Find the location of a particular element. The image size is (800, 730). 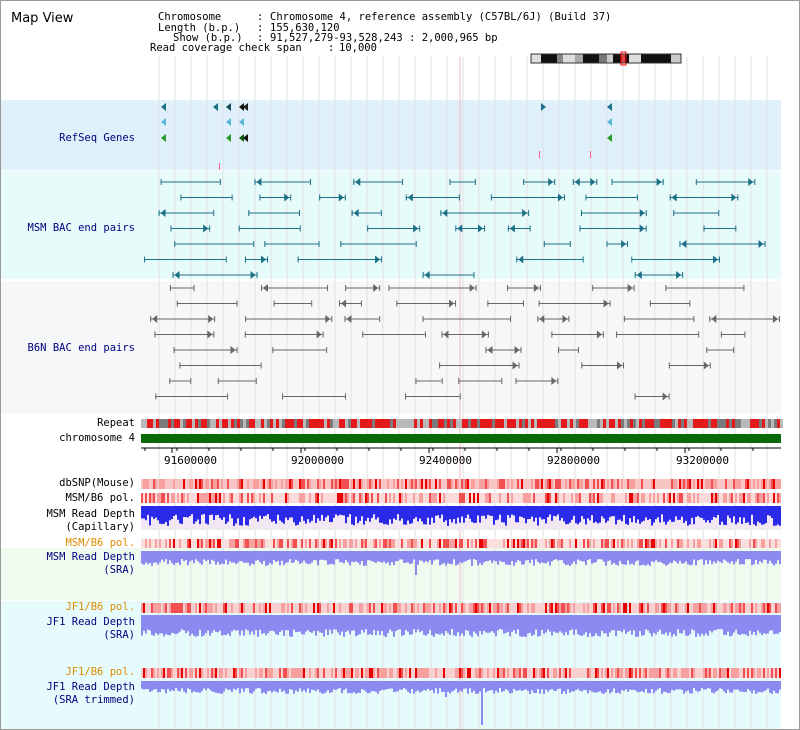

track-label-repeat: Repeat is located at coordinates (116, 423).